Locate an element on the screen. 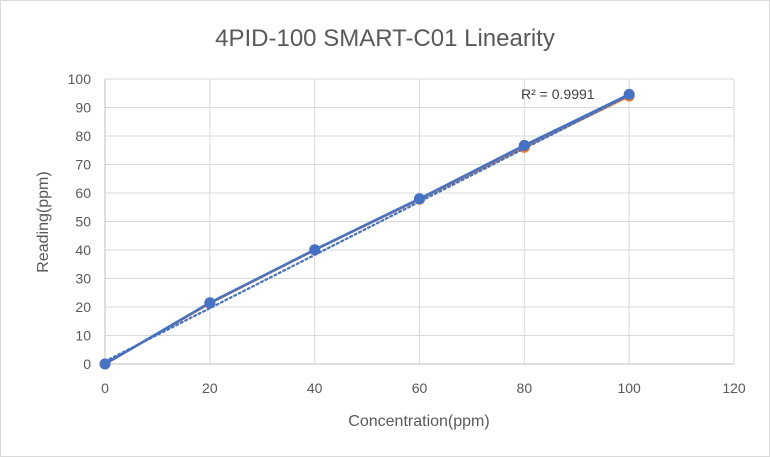 The image size is (770, 457). x-tick-label: 100 is located at coordinates (629, 388).